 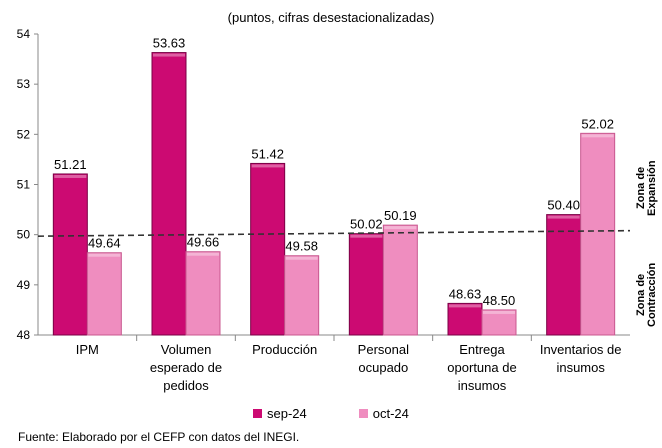 What do you see at coordinates (24, 335) in the screenshot?
I see `y-tick-label: 48` at bounding box center [24, 335].